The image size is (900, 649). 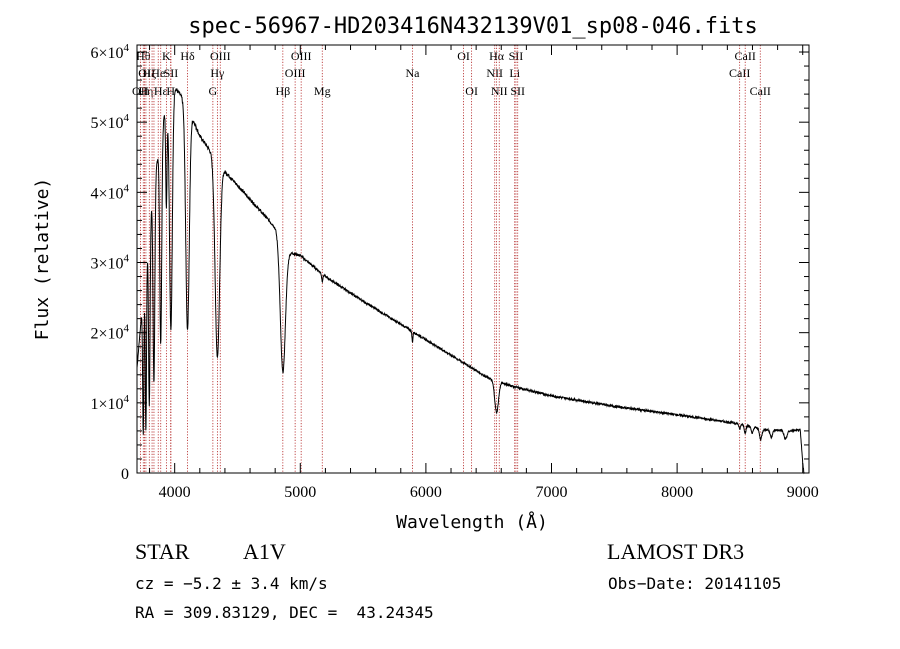 I want to click on obs-date: Obs−Date: 20141105, so click(x=695, y=583).